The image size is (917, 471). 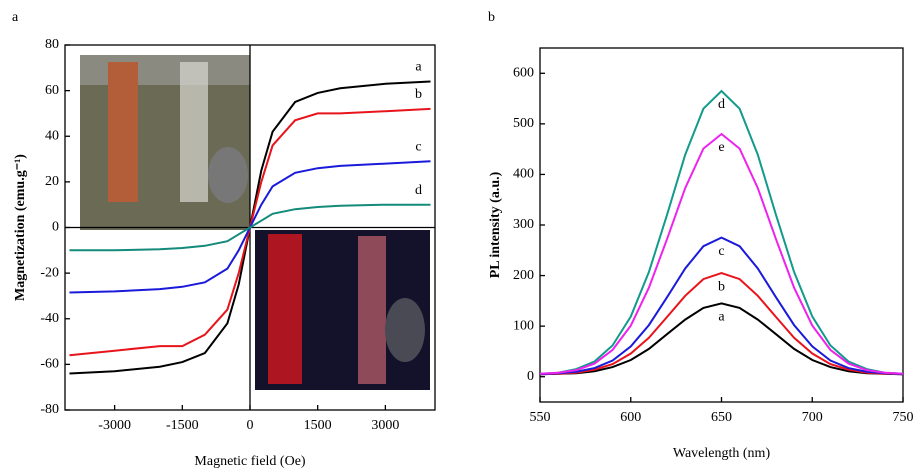 What do you see at coordinates (495, 224) in the screenshot?
I see `y-axis-label: PL intensity (a.u.)` at bounding box center [495, 224].